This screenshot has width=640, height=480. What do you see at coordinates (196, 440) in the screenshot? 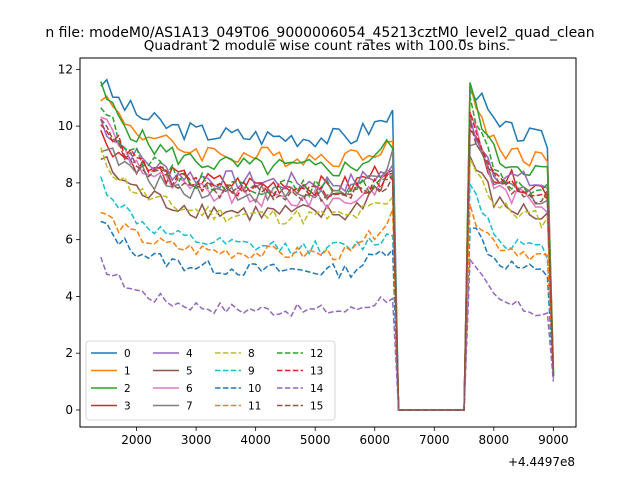
I see `x-tick-label: 3000` at bounding box center [196, 440].